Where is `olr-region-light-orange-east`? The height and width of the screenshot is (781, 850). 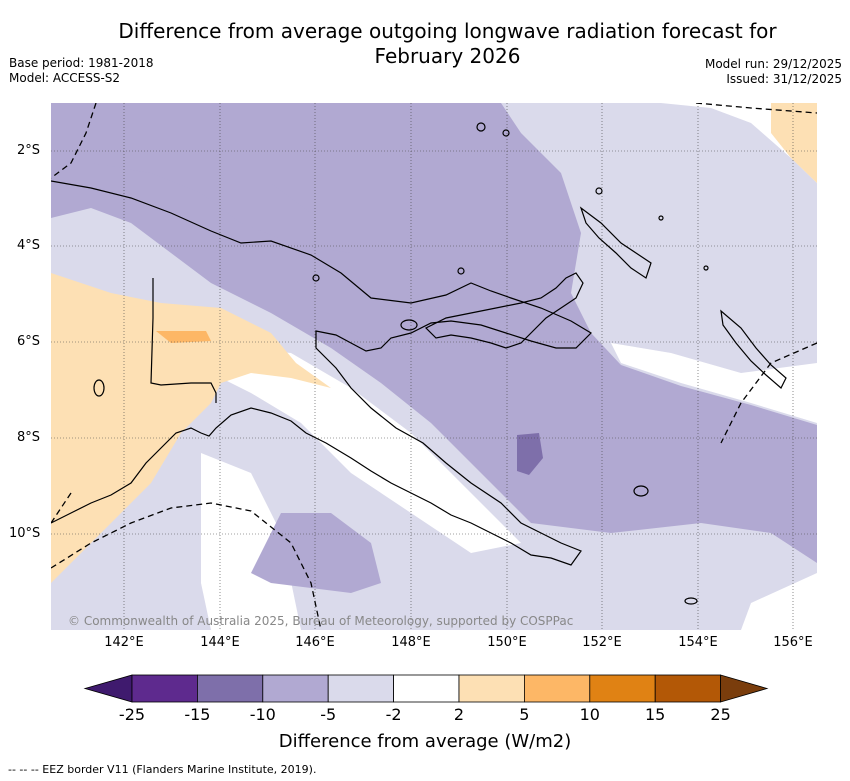 olr-region-light-orange-east is located at coordinates (794, 143).